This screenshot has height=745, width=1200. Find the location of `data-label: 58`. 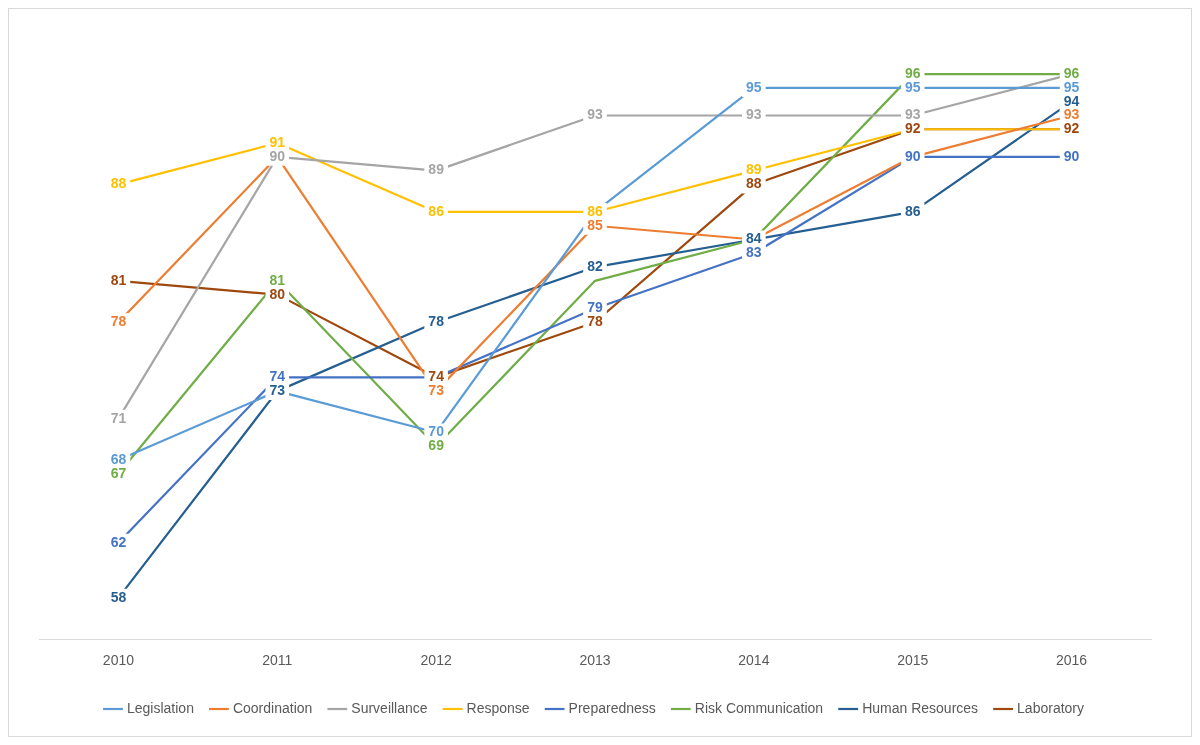

data-label: 58 is located at coordinates (118, 596).